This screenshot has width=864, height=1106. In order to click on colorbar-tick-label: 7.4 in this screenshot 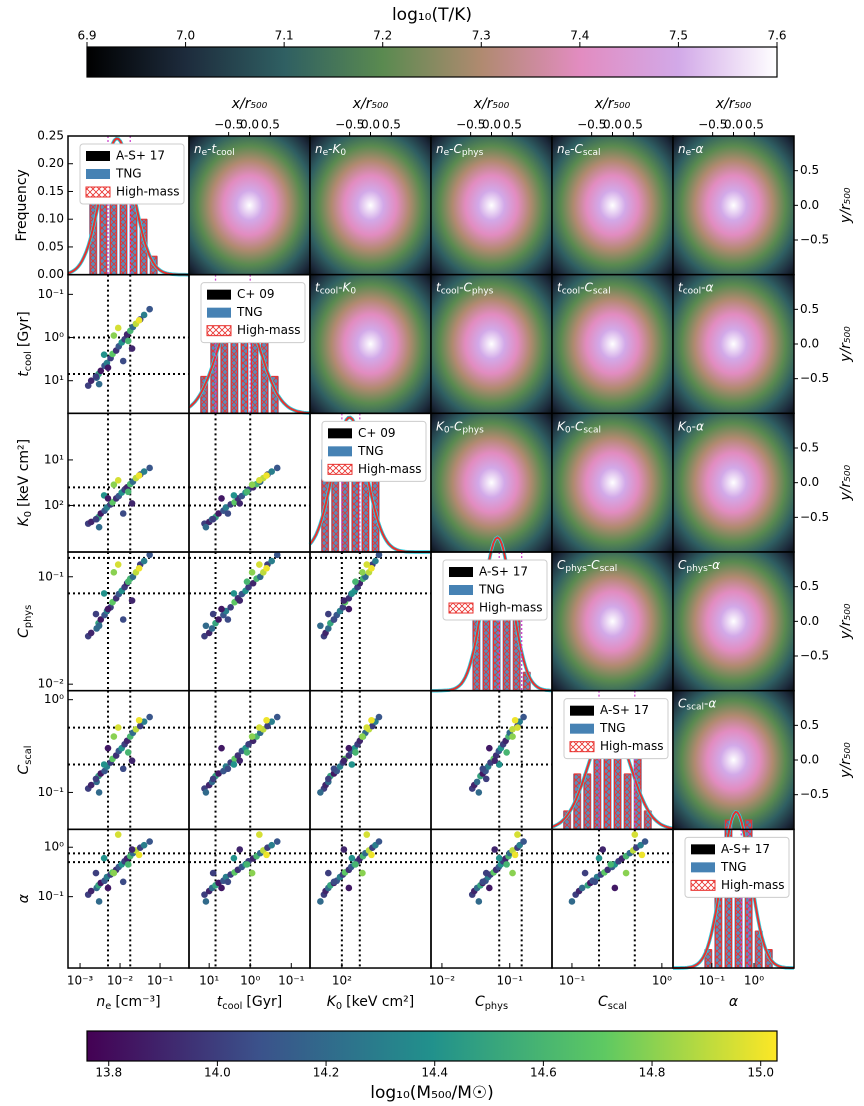, I will do `click(579, 36)`.